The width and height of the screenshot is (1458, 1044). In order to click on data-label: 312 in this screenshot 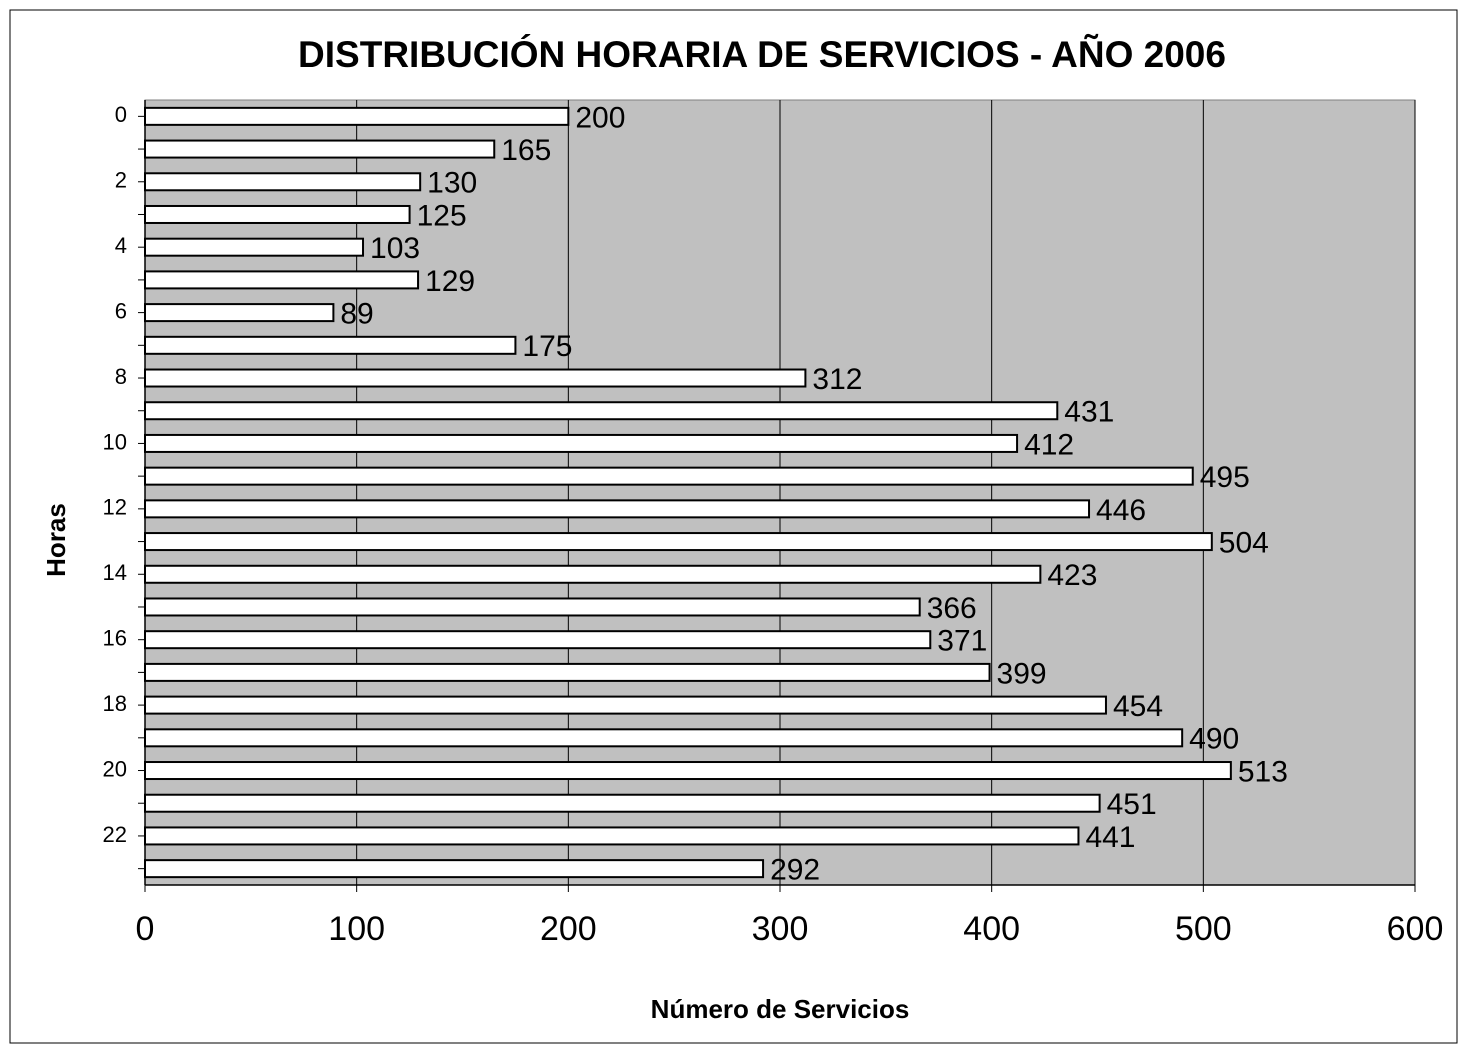, I will do `click(837, 379)`.